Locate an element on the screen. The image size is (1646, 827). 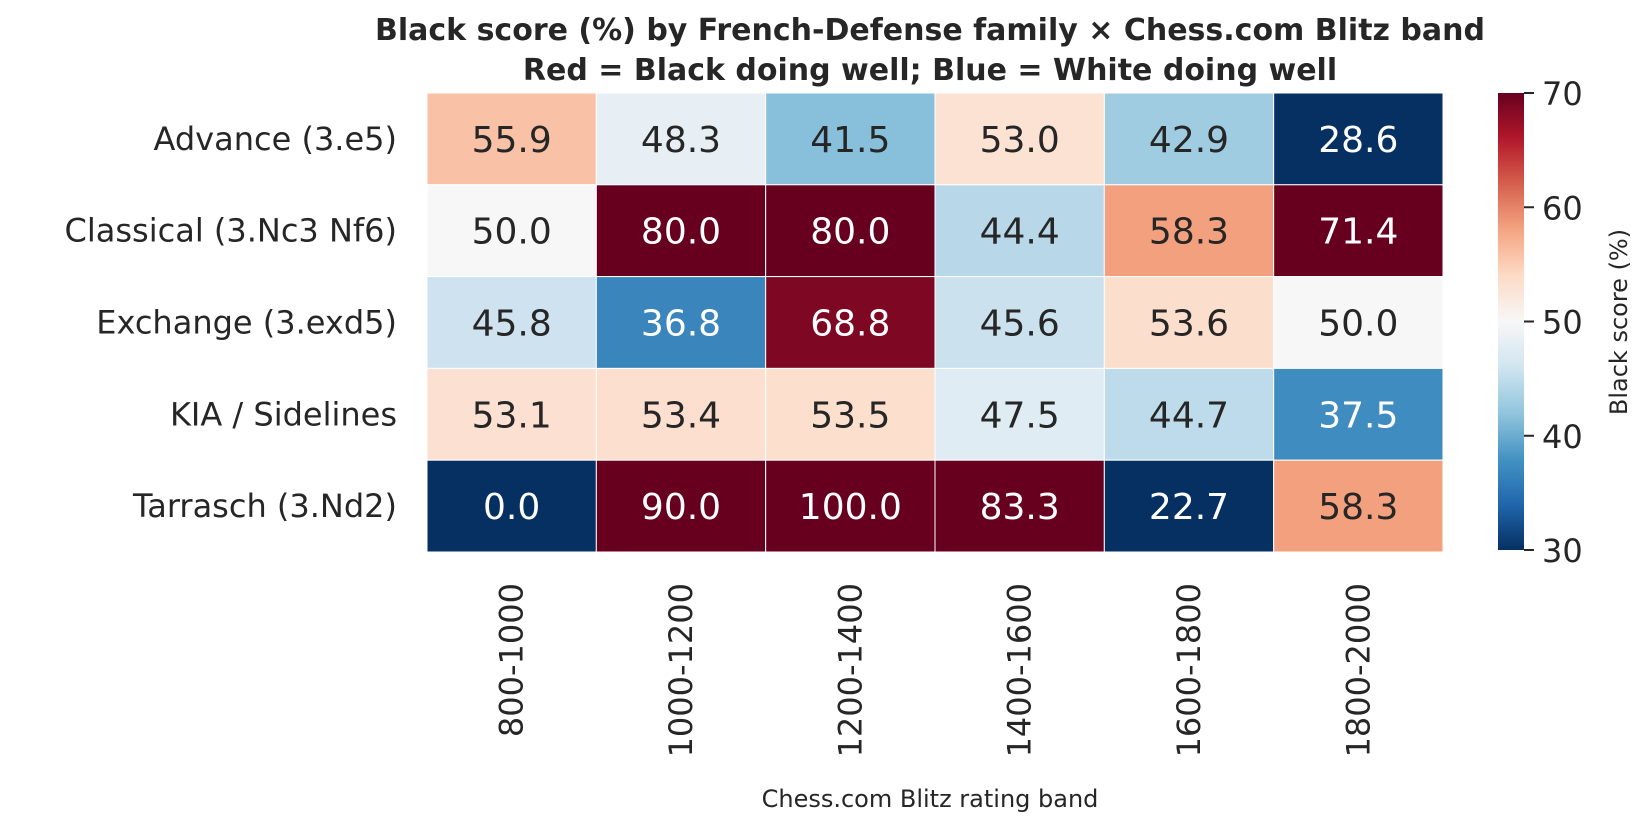
x-tick-label: 1200-1400 is located at coordinates (850, 670).